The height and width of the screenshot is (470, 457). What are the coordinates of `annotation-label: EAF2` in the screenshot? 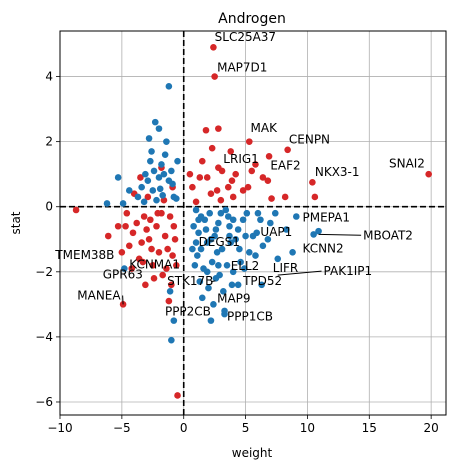 It's located at (285, 165).